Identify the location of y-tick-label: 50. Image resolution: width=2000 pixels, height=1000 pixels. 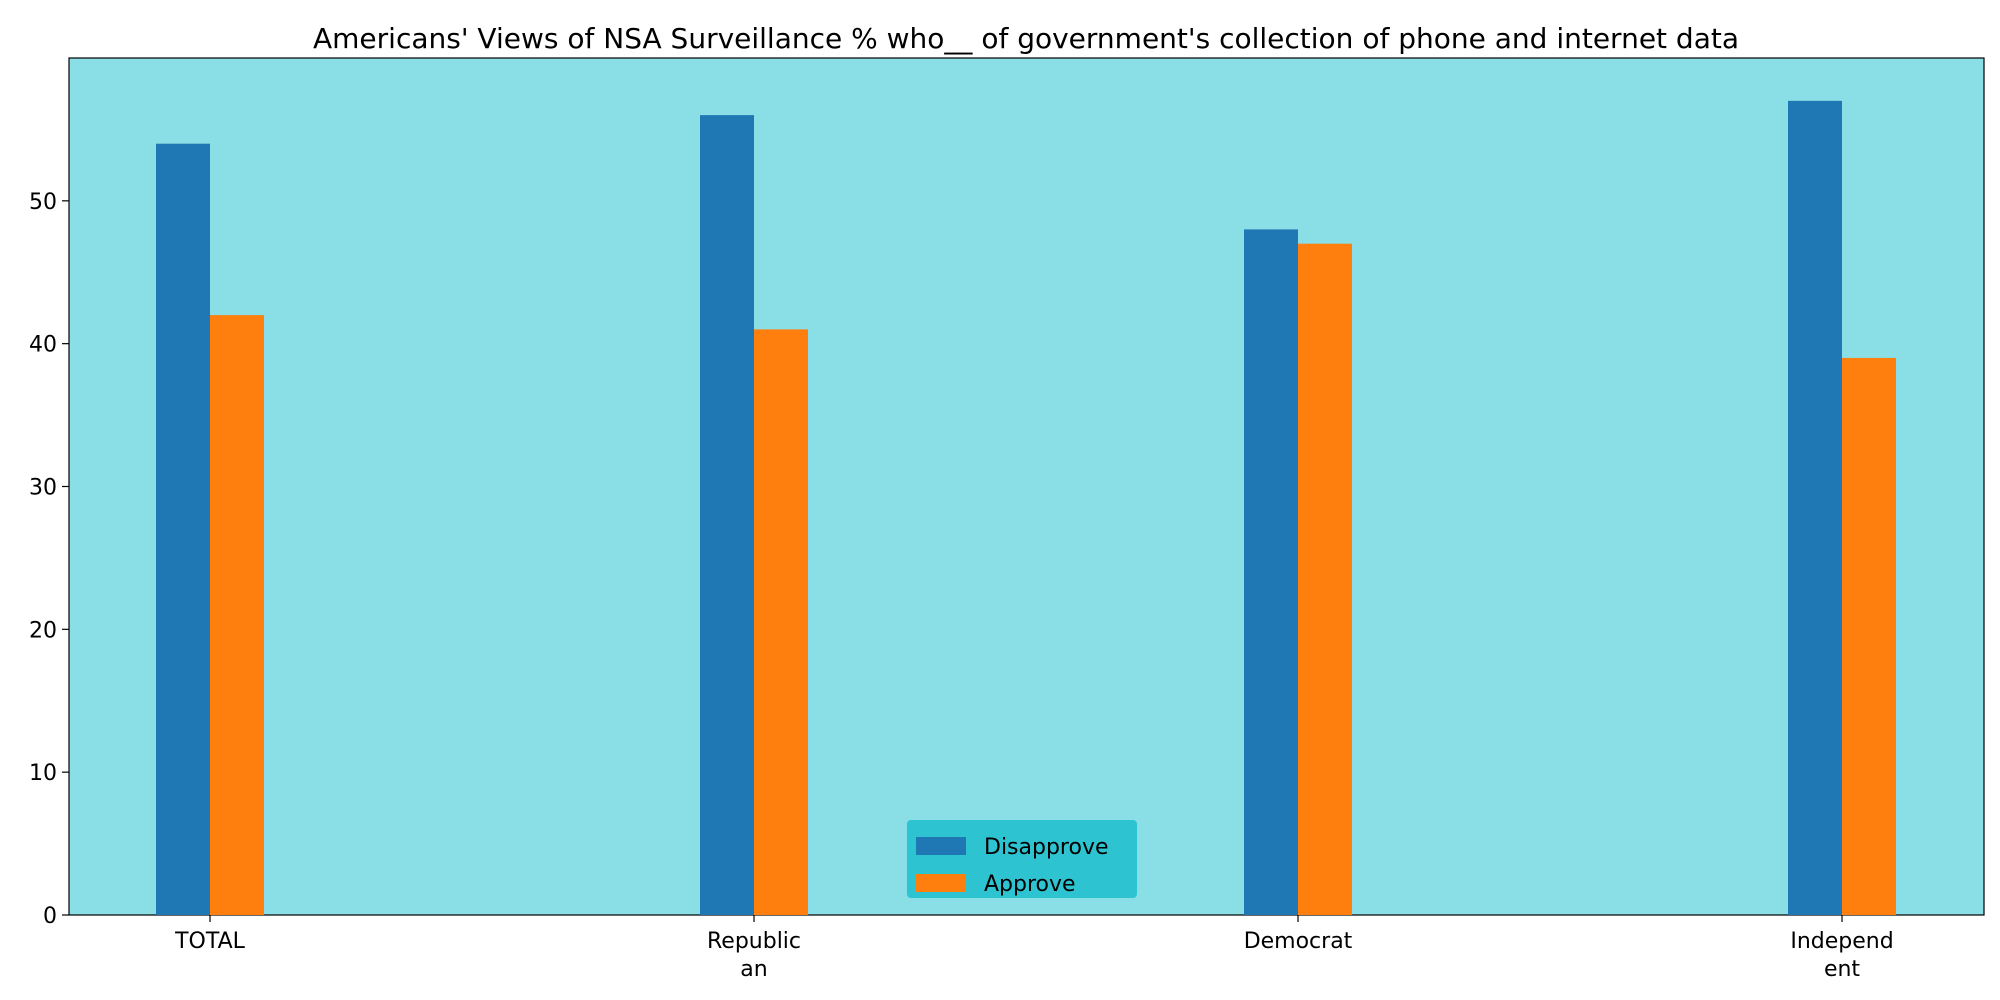
(43, 202).